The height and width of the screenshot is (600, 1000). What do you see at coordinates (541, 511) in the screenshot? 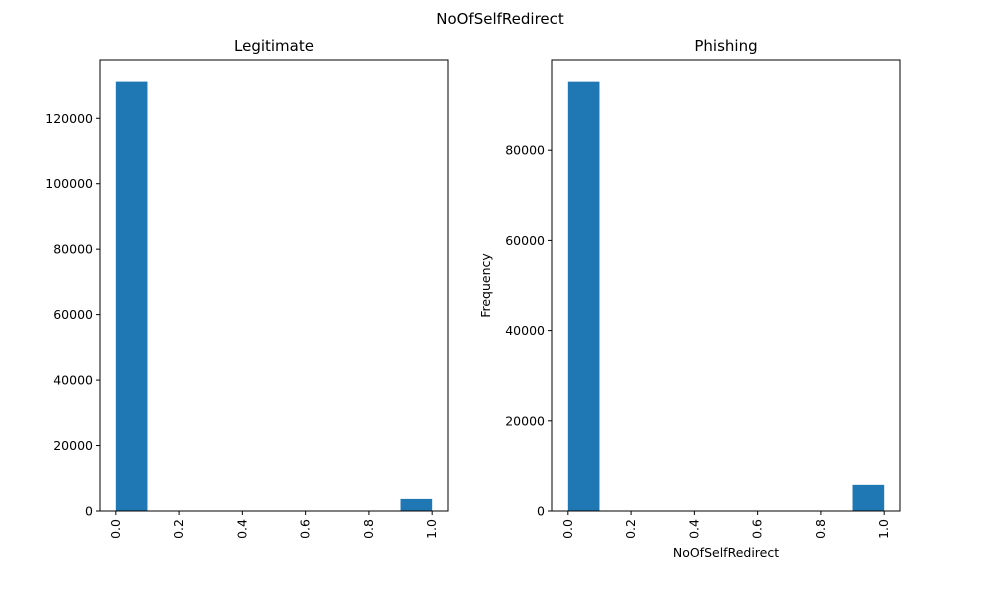
I see `phishing-ytick-label-0: 0` at bounding box center [541, 511].